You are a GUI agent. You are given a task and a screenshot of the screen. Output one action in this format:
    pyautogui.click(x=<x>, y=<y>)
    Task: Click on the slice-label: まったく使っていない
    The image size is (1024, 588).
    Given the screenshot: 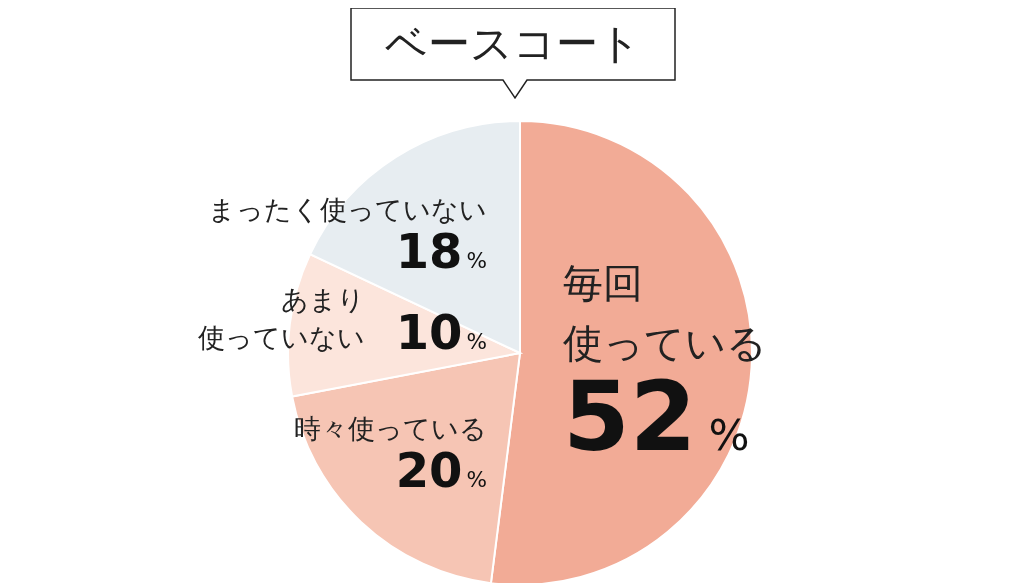 What is the action you would take?
    pyautogui.click(x=347, y=209)
    